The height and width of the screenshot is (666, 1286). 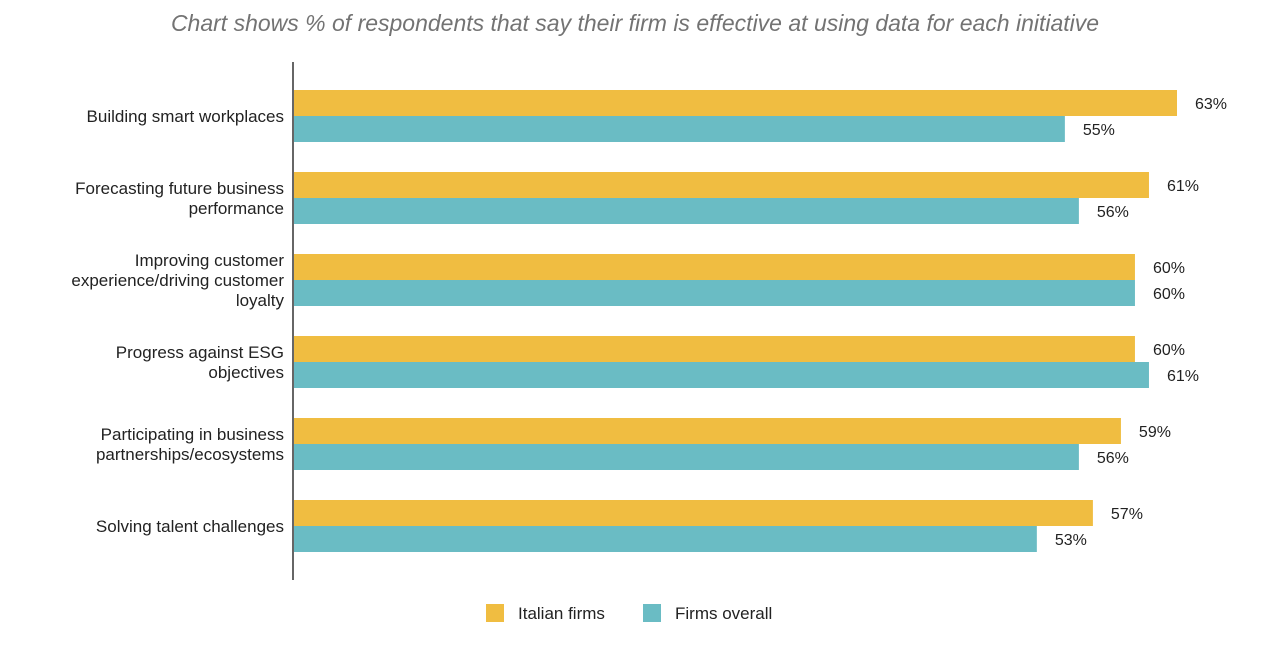 I want to click on category-label-line: partnerships/ecosystems, so click(x=190, y=454).